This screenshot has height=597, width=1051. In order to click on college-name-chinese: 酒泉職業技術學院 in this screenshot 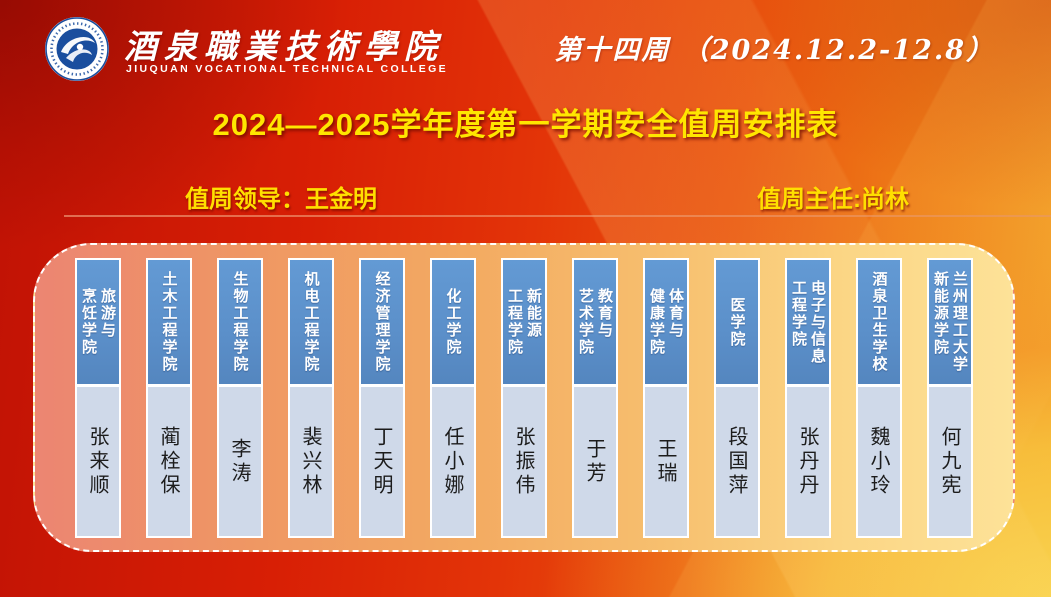, I will do `click(284, 46)`.